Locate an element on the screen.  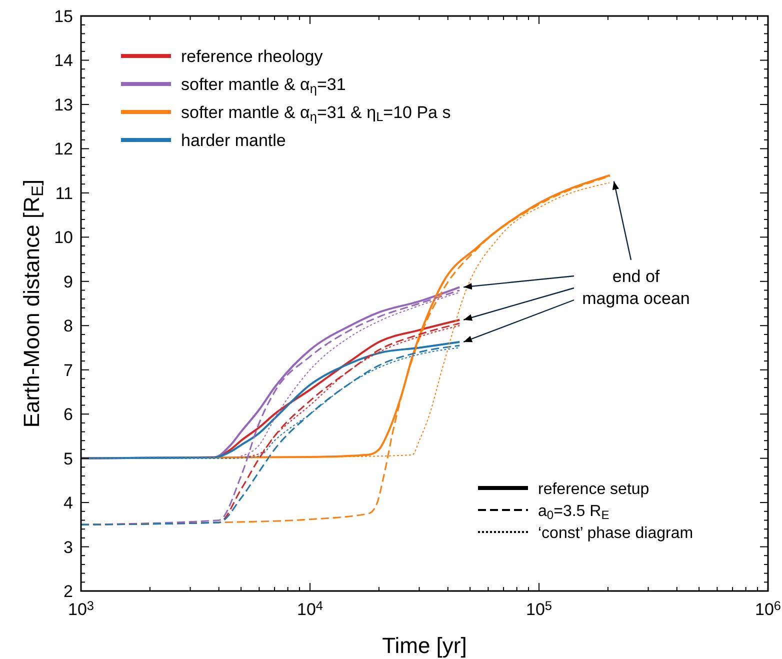
legend-label: softer mantle & α$_{η}$=31 & η$_{L}$=10 Pa s is located at coordinates (316, 113).